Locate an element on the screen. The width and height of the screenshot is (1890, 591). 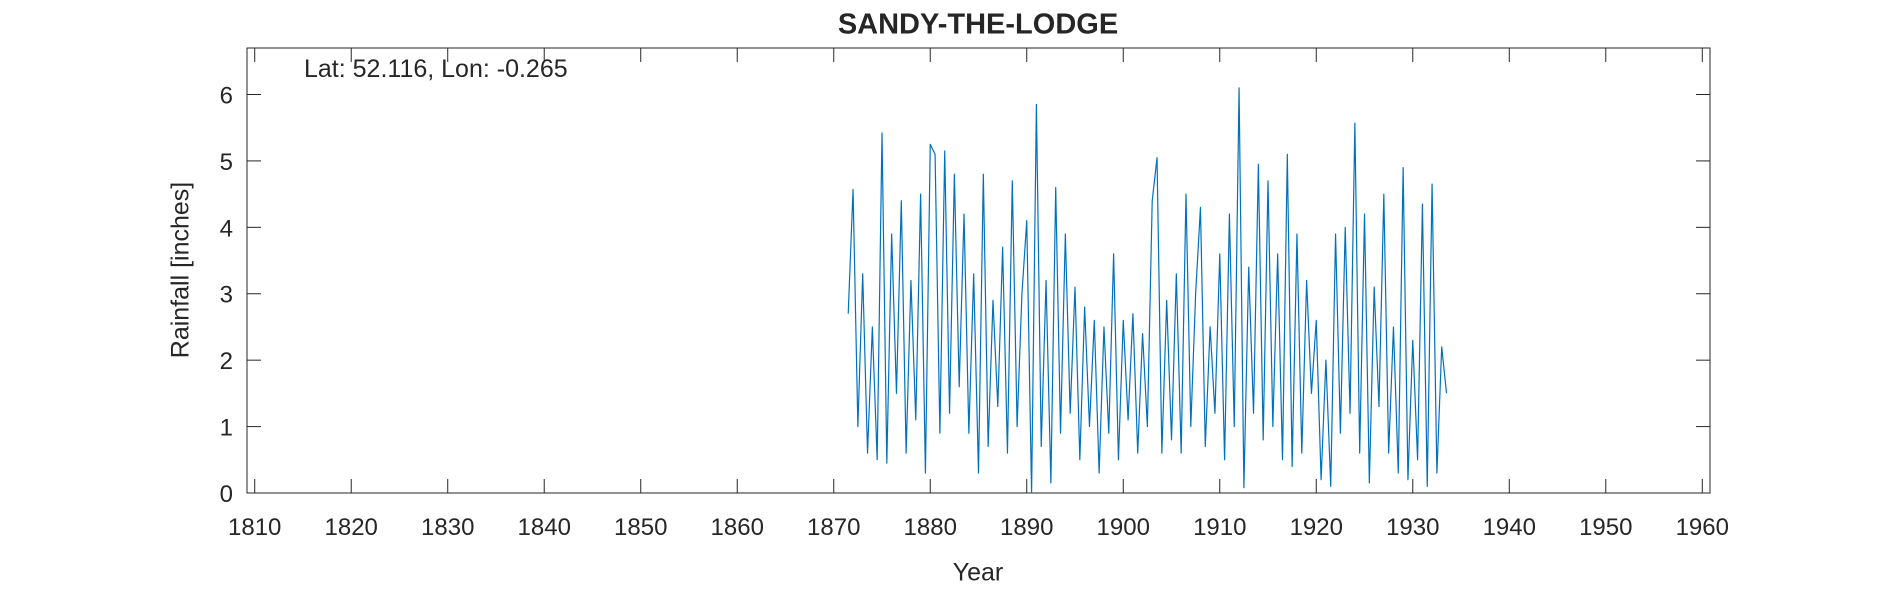
x-tick-label: 1870 is located at coordinates (833, 527).